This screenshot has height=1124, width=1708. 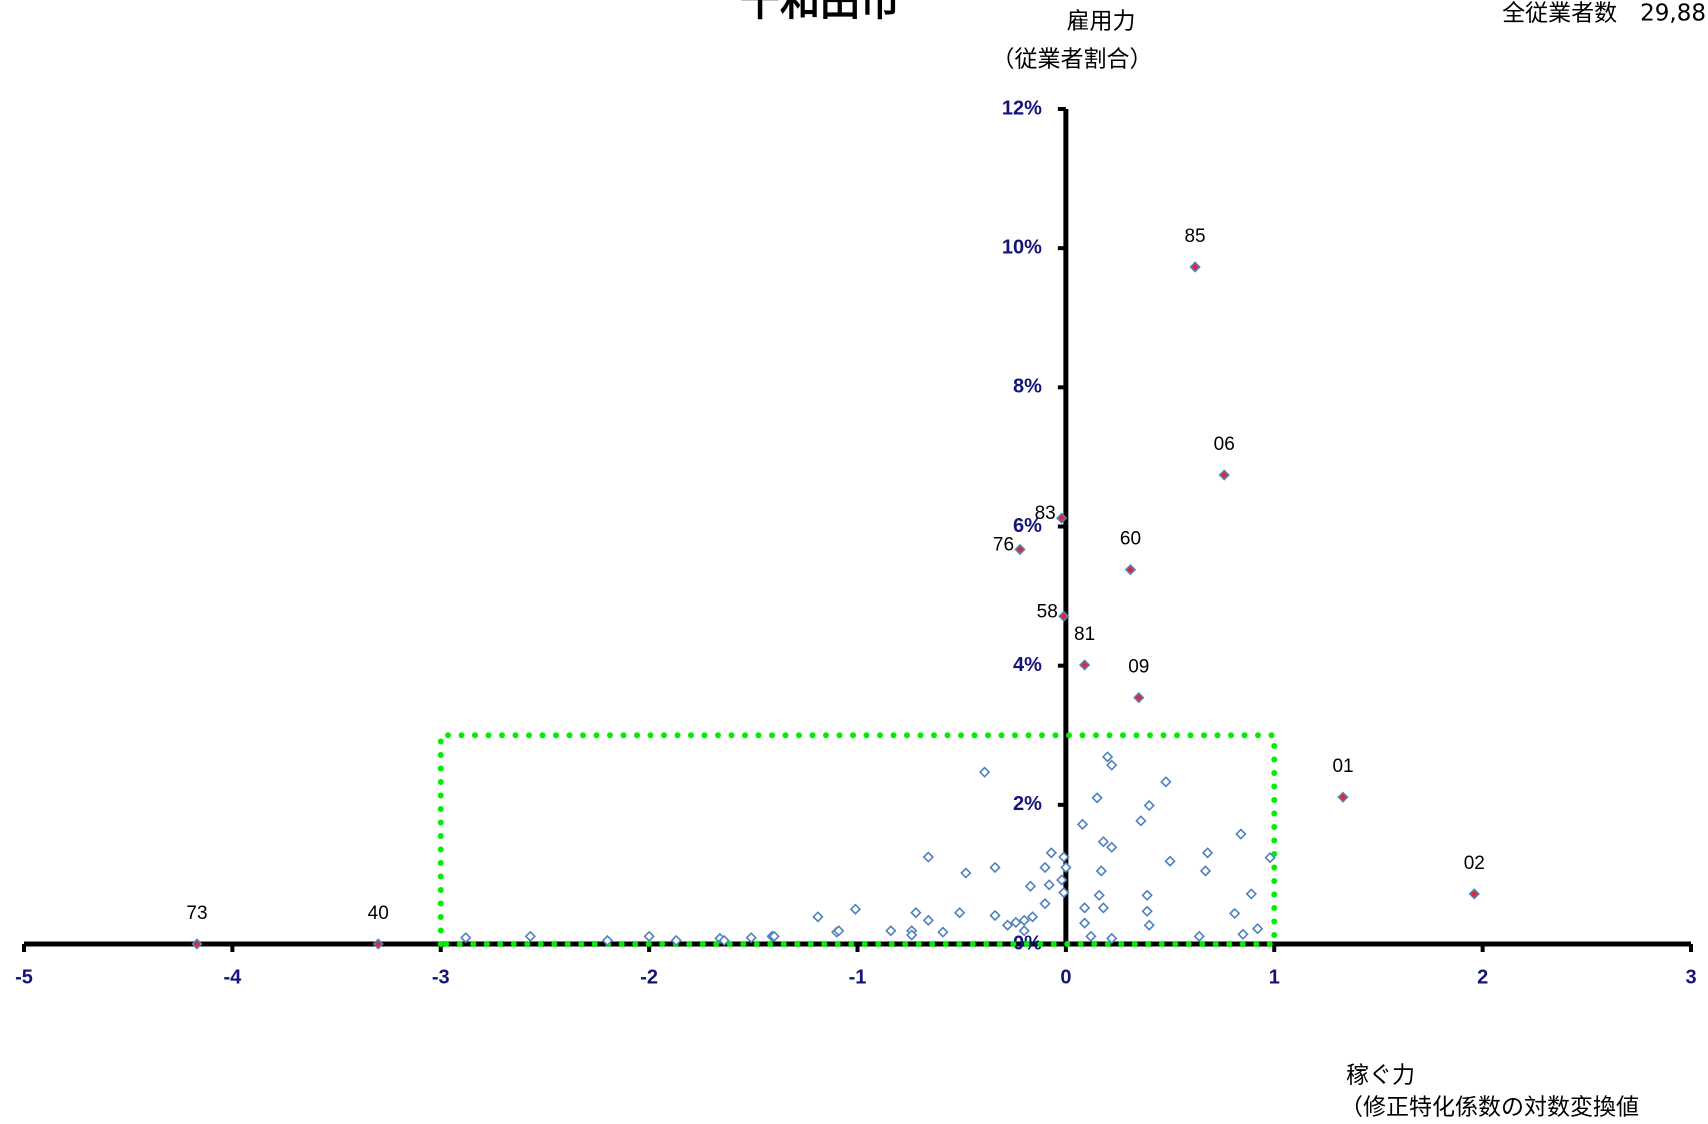 What do you see at coordinates (1027, 387) in the screenshot?
I see `y-tick-label: 8%` at bounding box center [1027, 387].